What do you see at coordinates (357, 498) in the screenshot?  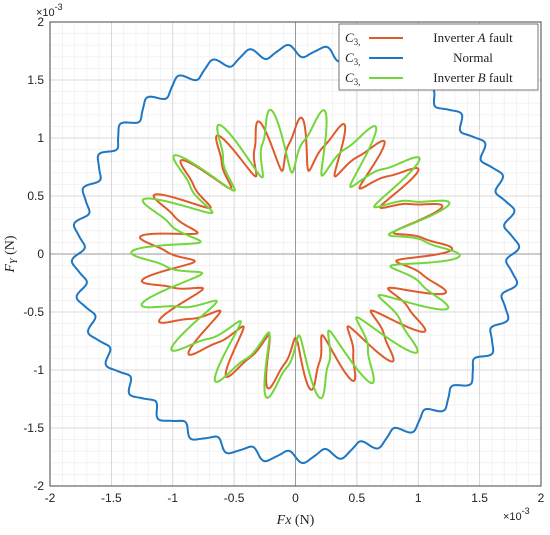 I see `x-tick-label: 0.5` at bounding box center [357, 498].